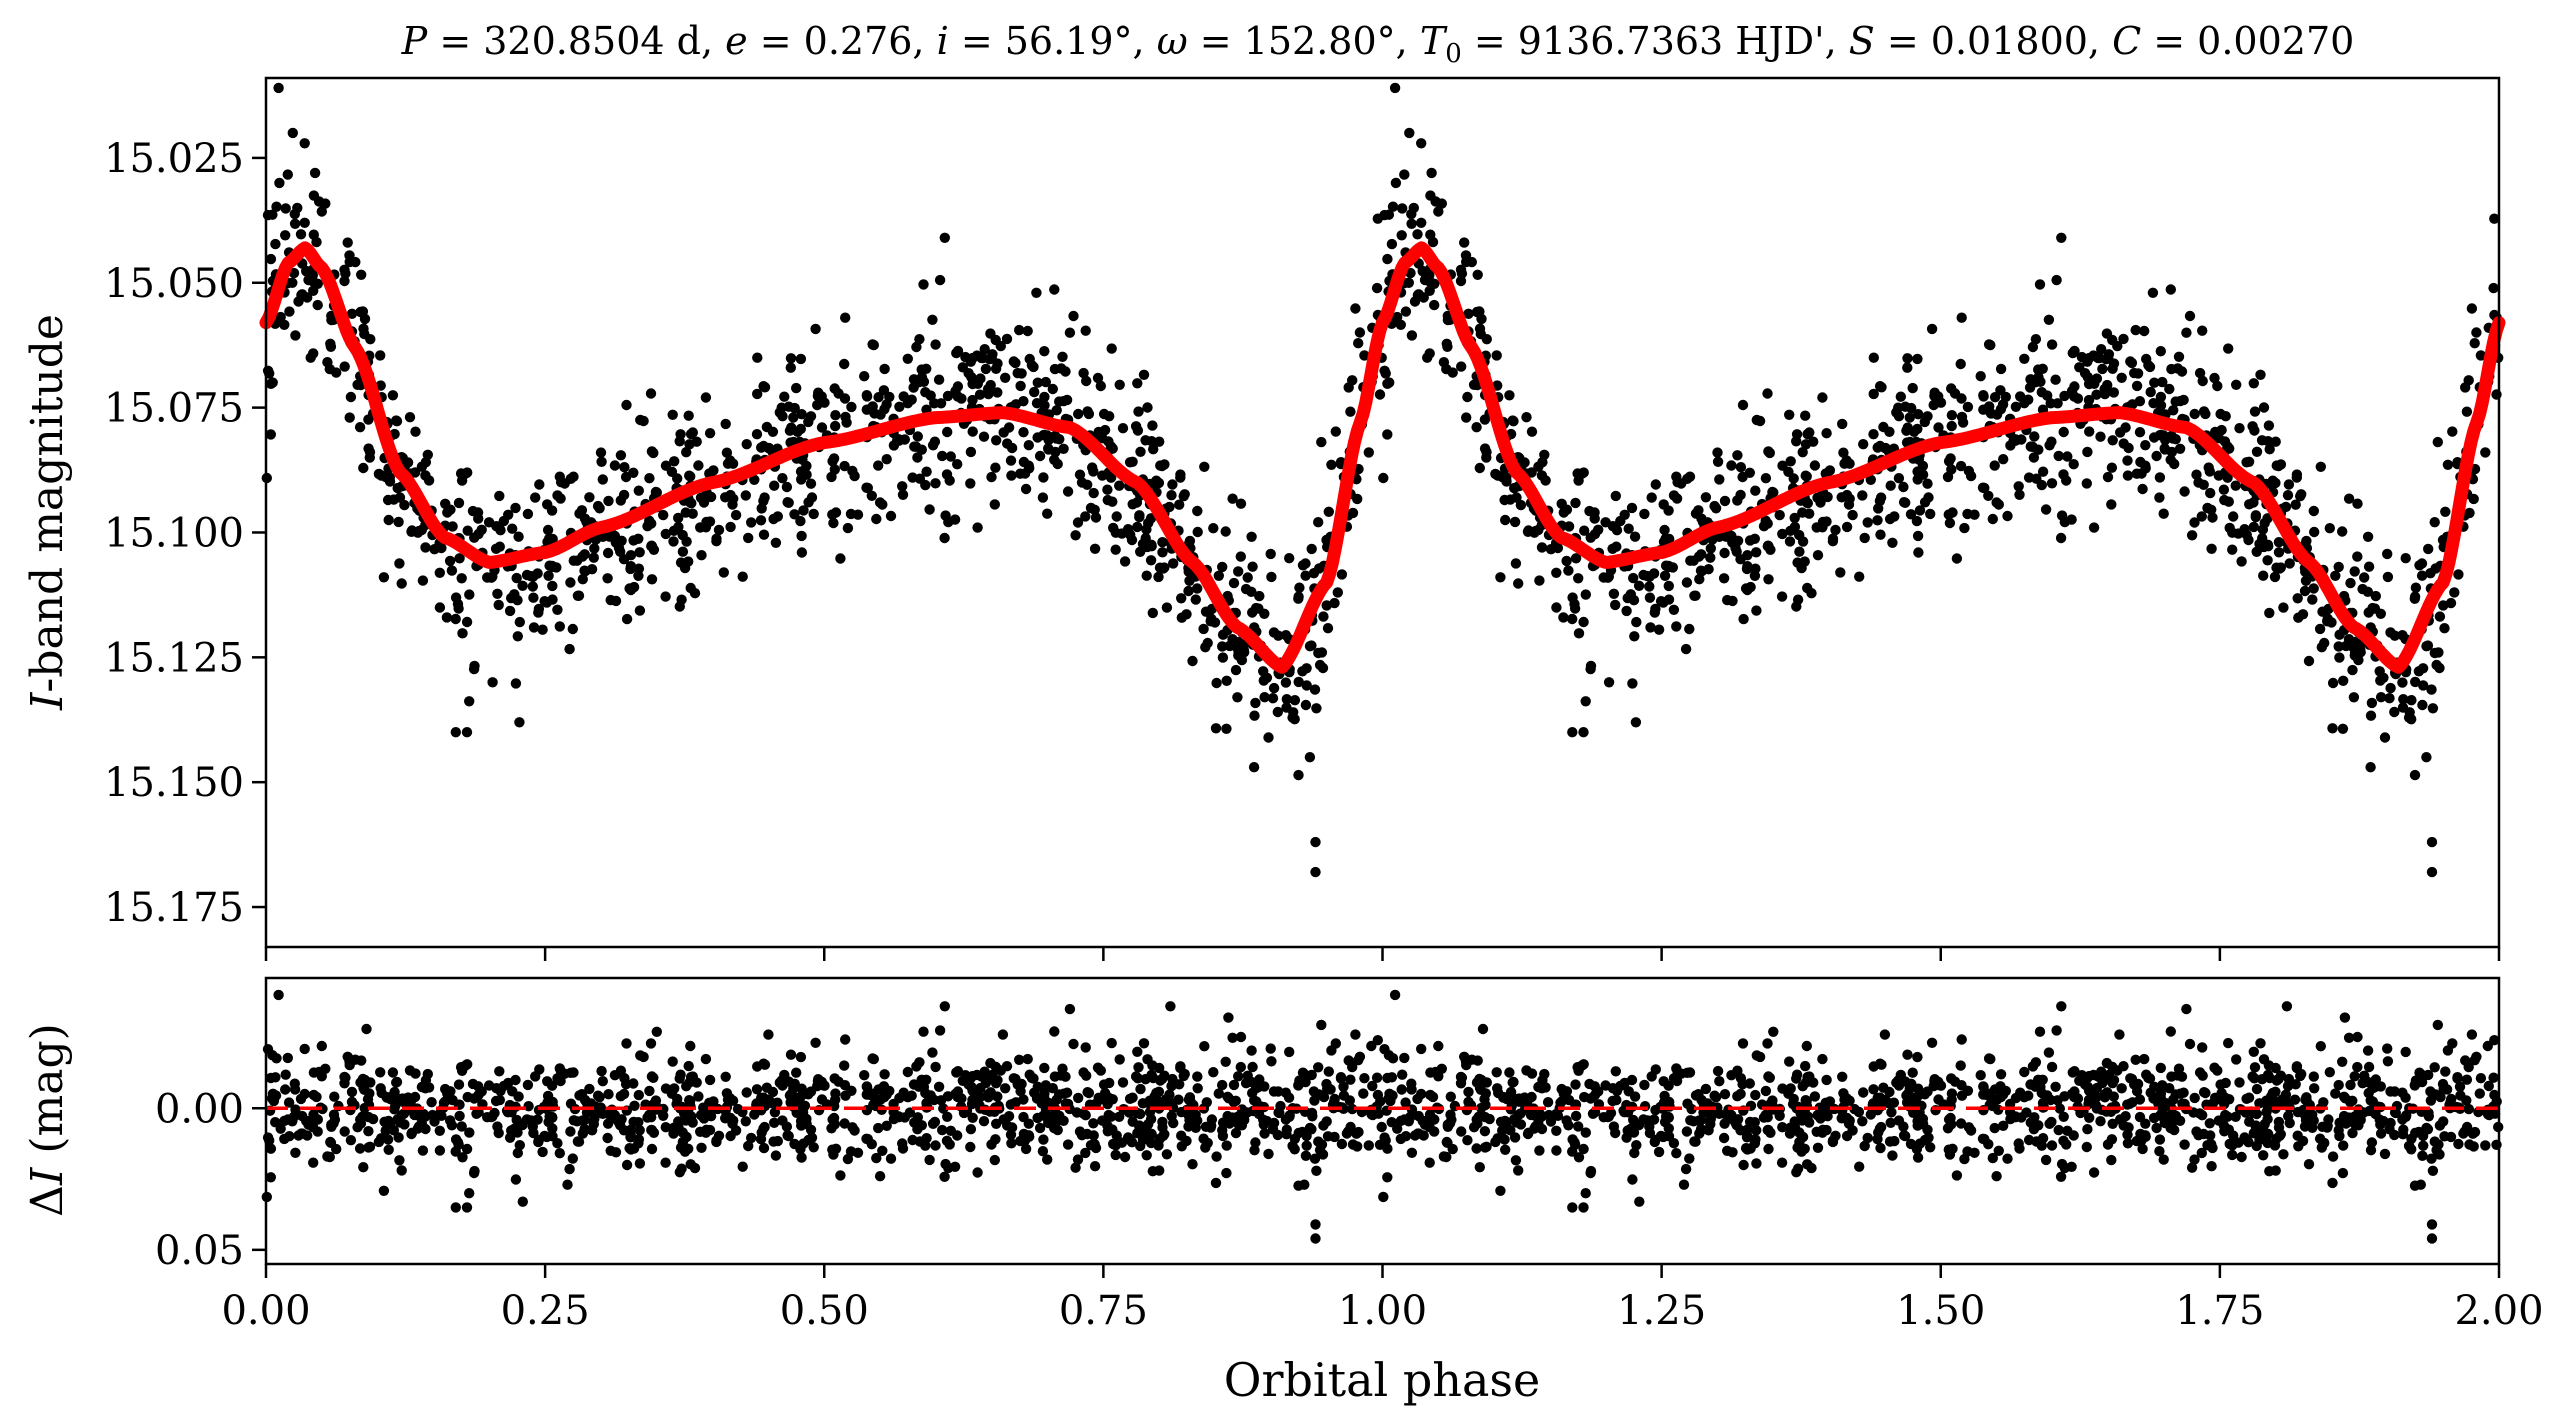 This screenshot has width=2555, height=1428. I want to click on bottom-ylabel-rest: (mag), so click(47, 1095).